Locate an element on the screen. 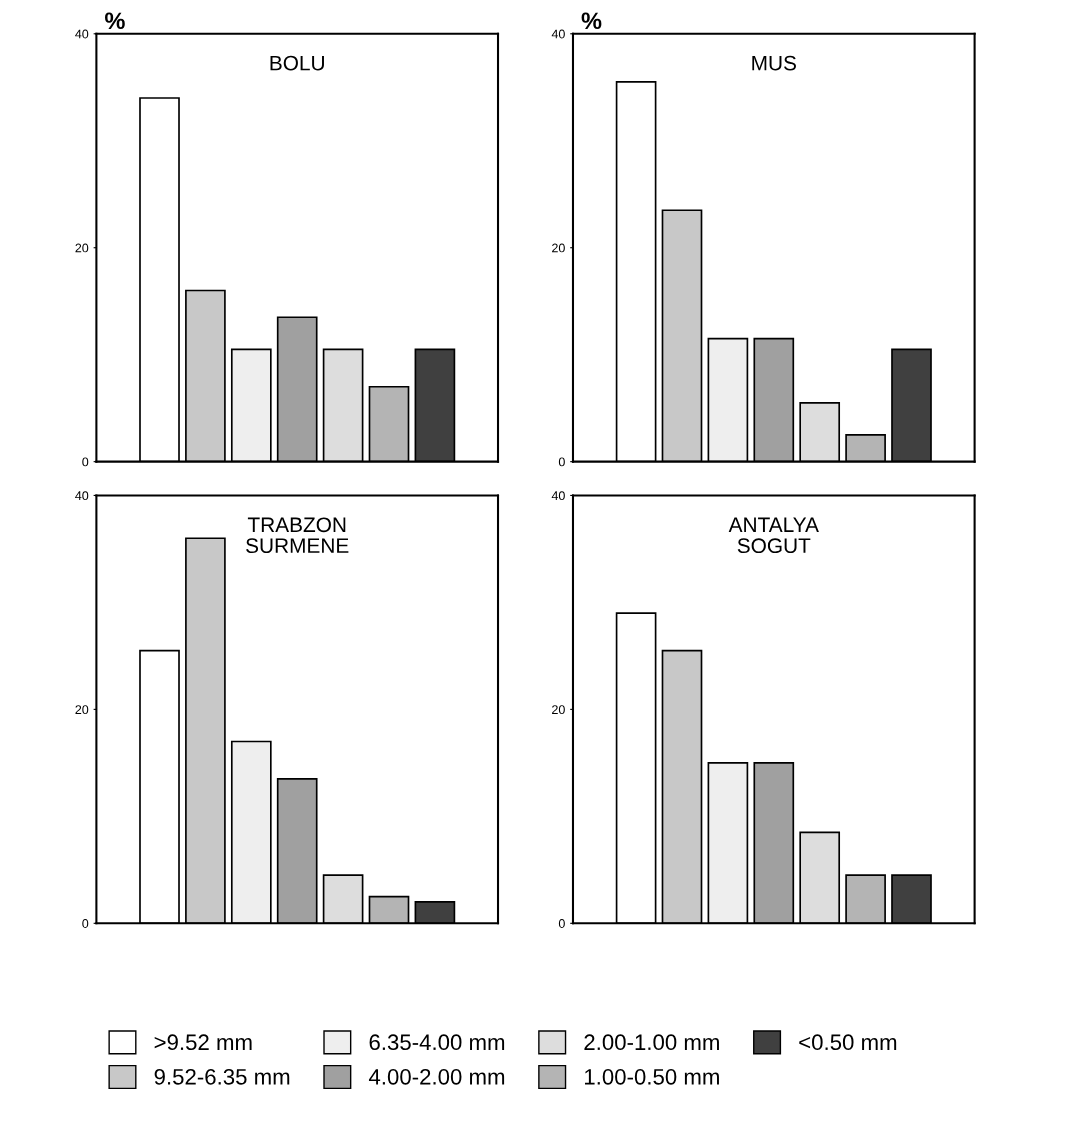  legend-label: 9.52-6.35 mm is located at coordinates (222, 1076).